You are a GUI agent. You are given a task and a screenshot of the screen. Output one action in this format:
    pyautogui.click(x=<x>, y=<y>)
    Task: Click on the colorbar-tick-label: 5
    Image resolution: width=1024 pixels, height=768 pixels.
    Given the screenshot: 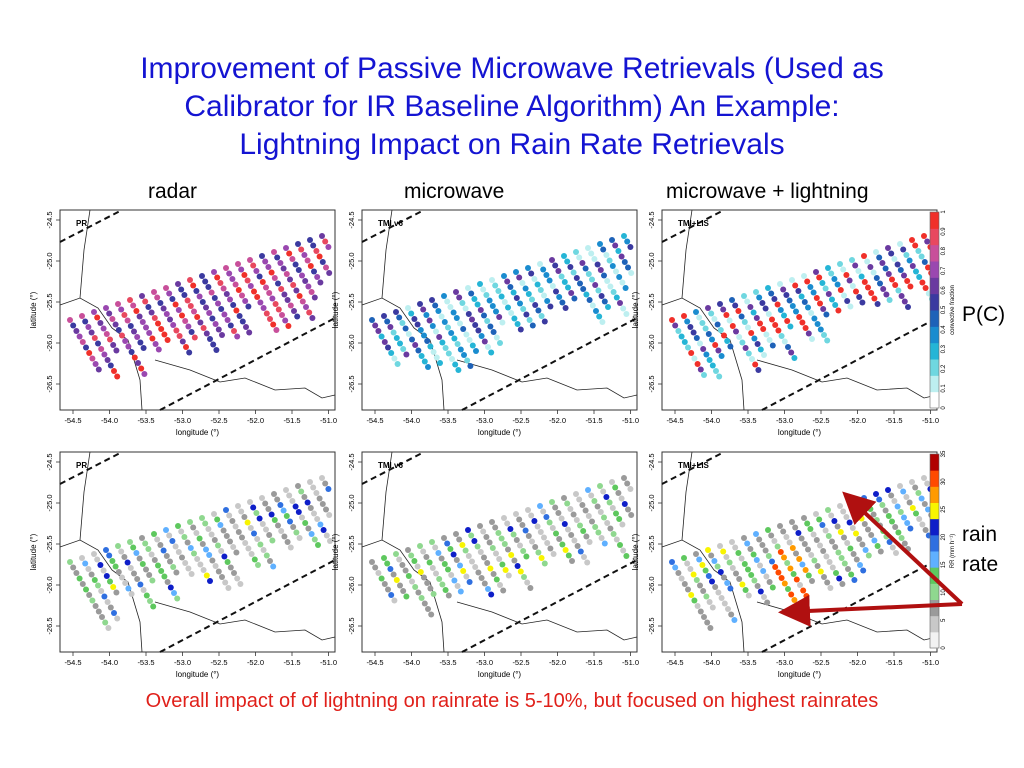 What is the action you would take?
    pyautogui.click(x=944, y=620)
    